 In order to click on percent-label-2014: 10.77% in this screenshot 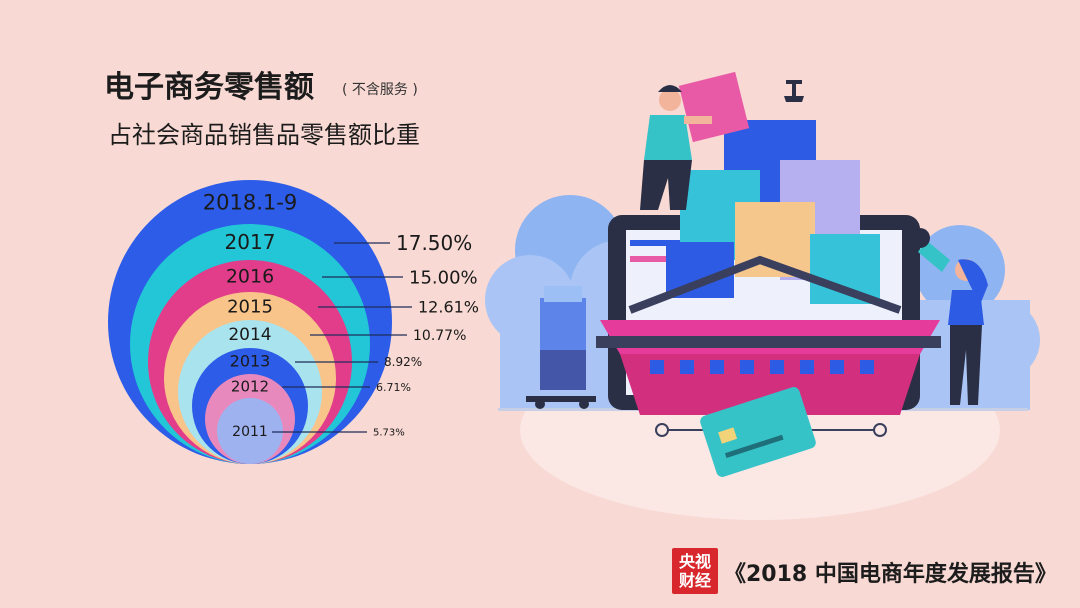, I will do `click(439, 336)`.